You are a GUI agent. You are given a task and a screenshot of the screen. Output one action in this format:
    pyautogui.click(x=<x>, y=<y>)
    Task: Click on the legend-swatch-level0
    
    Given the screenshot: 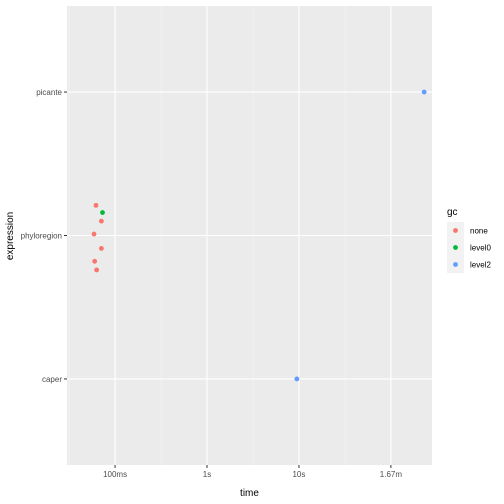 What is the action you would take?
    pyautogui.click(x=455, y=247)
    